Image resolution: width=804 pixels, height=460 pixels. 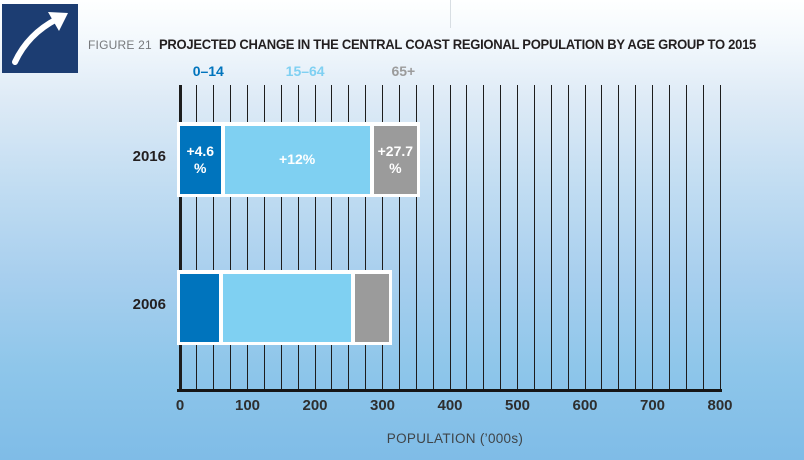 I want to click on bar-segment-0–14: +4.6 %, so click(x=200, y=159).